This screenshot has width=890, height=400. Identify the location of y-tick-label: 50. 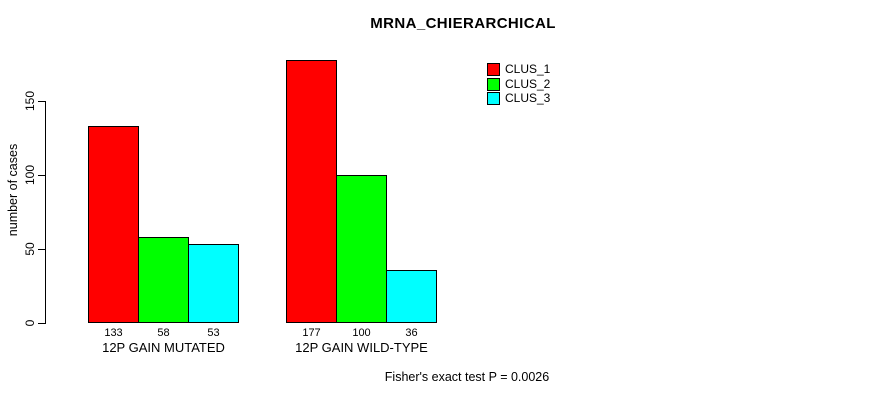
(30, 249).